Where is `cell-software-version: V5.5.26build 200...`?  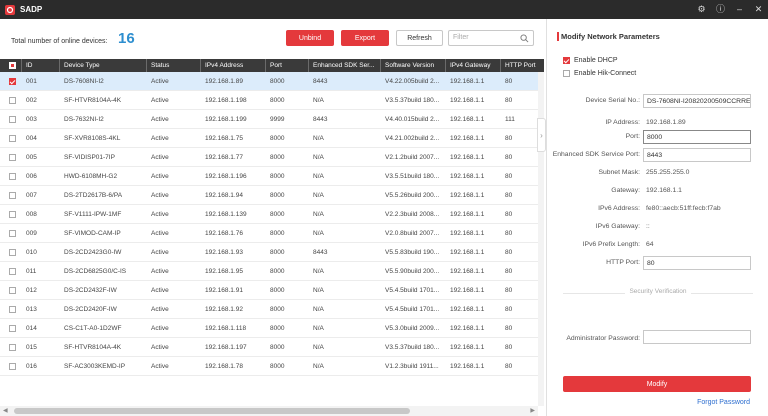
cell-software-version: V5.5.26build 200... is located at coordinates (412, 195).